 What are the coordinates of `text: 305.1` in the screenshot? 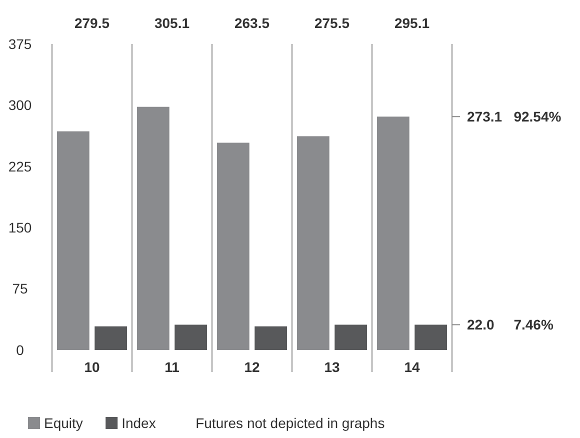 It's located at (172, 23).